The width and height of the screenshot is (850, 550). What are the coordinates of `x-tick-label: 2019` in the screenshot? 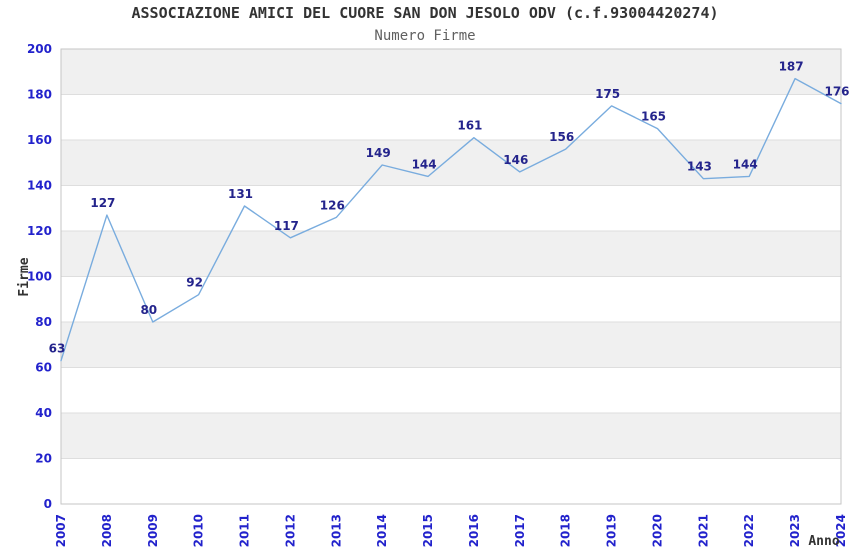 It's located at (612, 530).